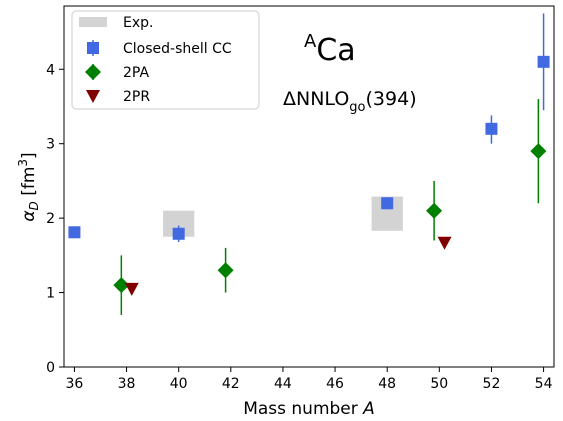 Image resolution: width=563 pixels, height=421 pixels. I want to click on x-tick-label: 36, so click(75, 384).